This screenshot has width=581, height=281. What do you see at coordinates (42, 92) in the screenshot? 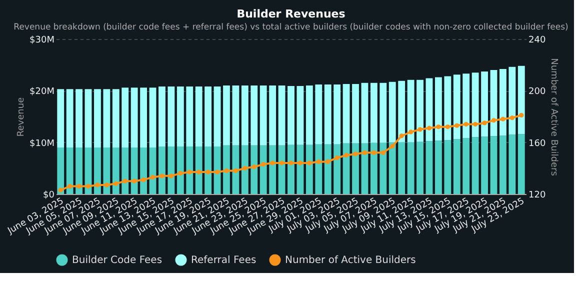
I see `y-tick-label: $20M` at bounding box center [42, 92].